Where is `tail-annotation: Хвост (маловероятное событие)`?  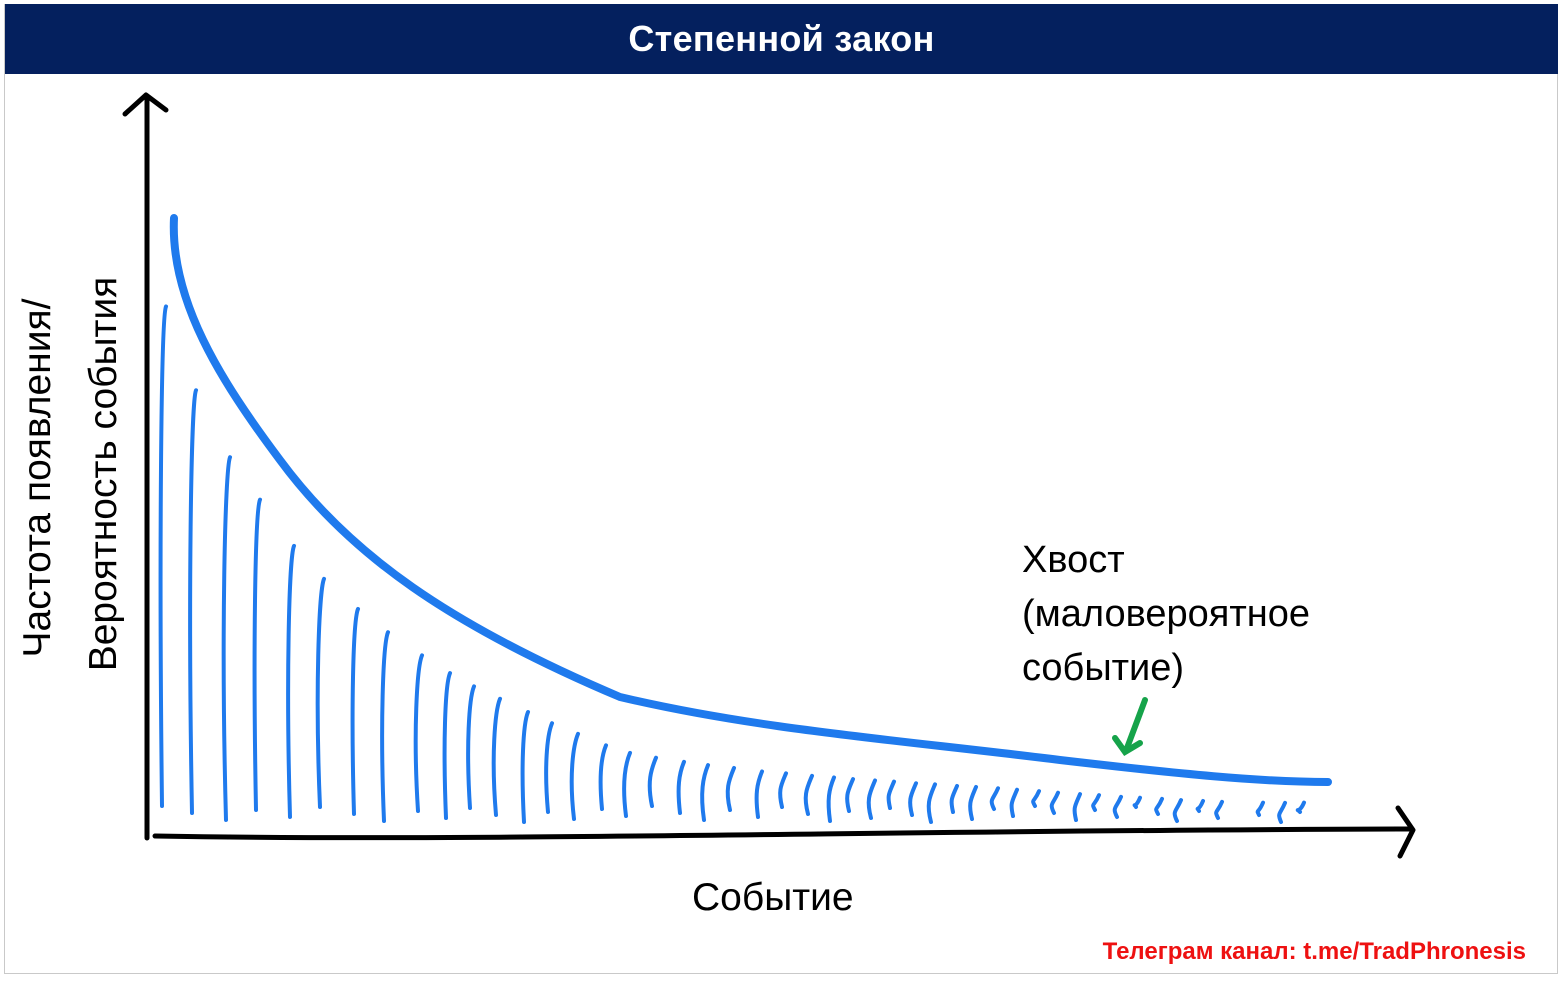
tail-annotation: Хвост (маловероятное событие) is located at coordinates (1166, 614).